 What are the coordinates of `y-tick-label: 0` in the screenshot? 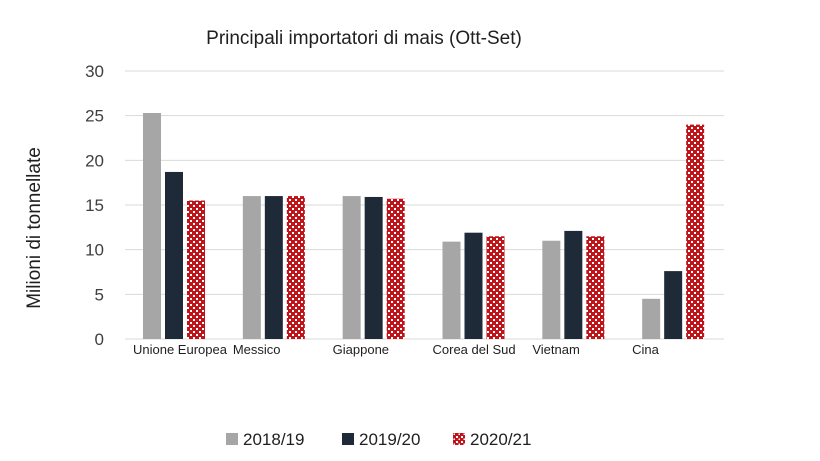 It's located at (99, 339).